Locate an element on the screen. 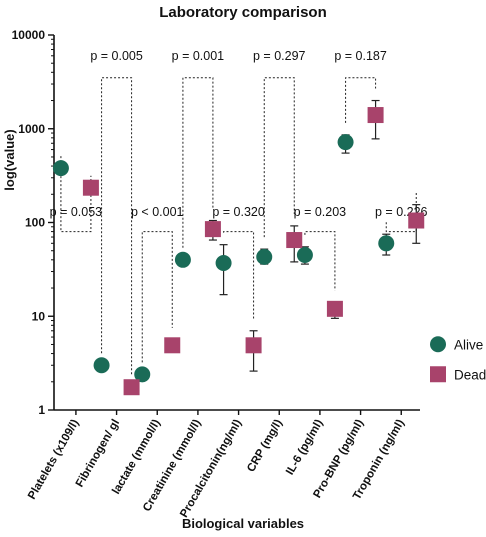  x-tick-label: Platelets (x109/l) is located at coordinates (54, 459).